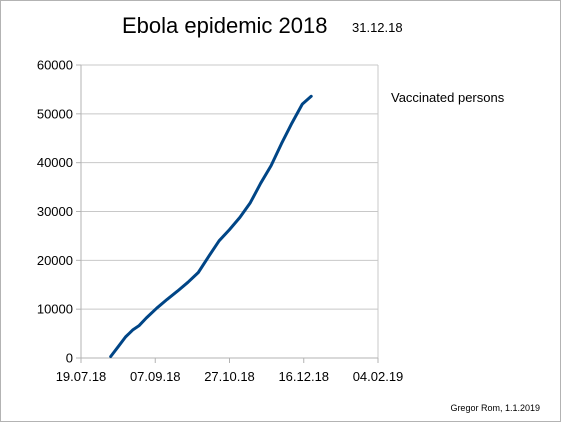 The height and width of the screenshot is (422, 561). Describe the element at coordinates (81, 376) in the screenshot. I see `x-tick-label: 19.07.18` at that location.